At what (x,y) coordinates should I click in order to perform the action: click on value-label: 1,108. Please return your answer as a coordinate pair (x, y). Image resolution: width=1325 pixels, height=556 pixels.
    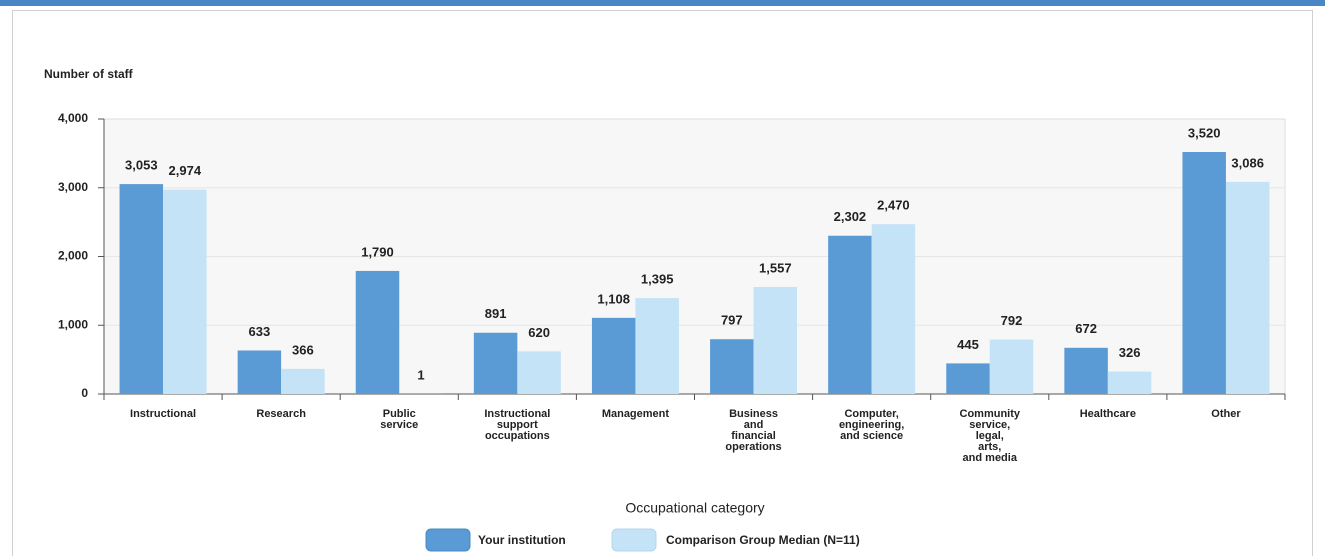
    Looking at the image, I should click on (613, 298).